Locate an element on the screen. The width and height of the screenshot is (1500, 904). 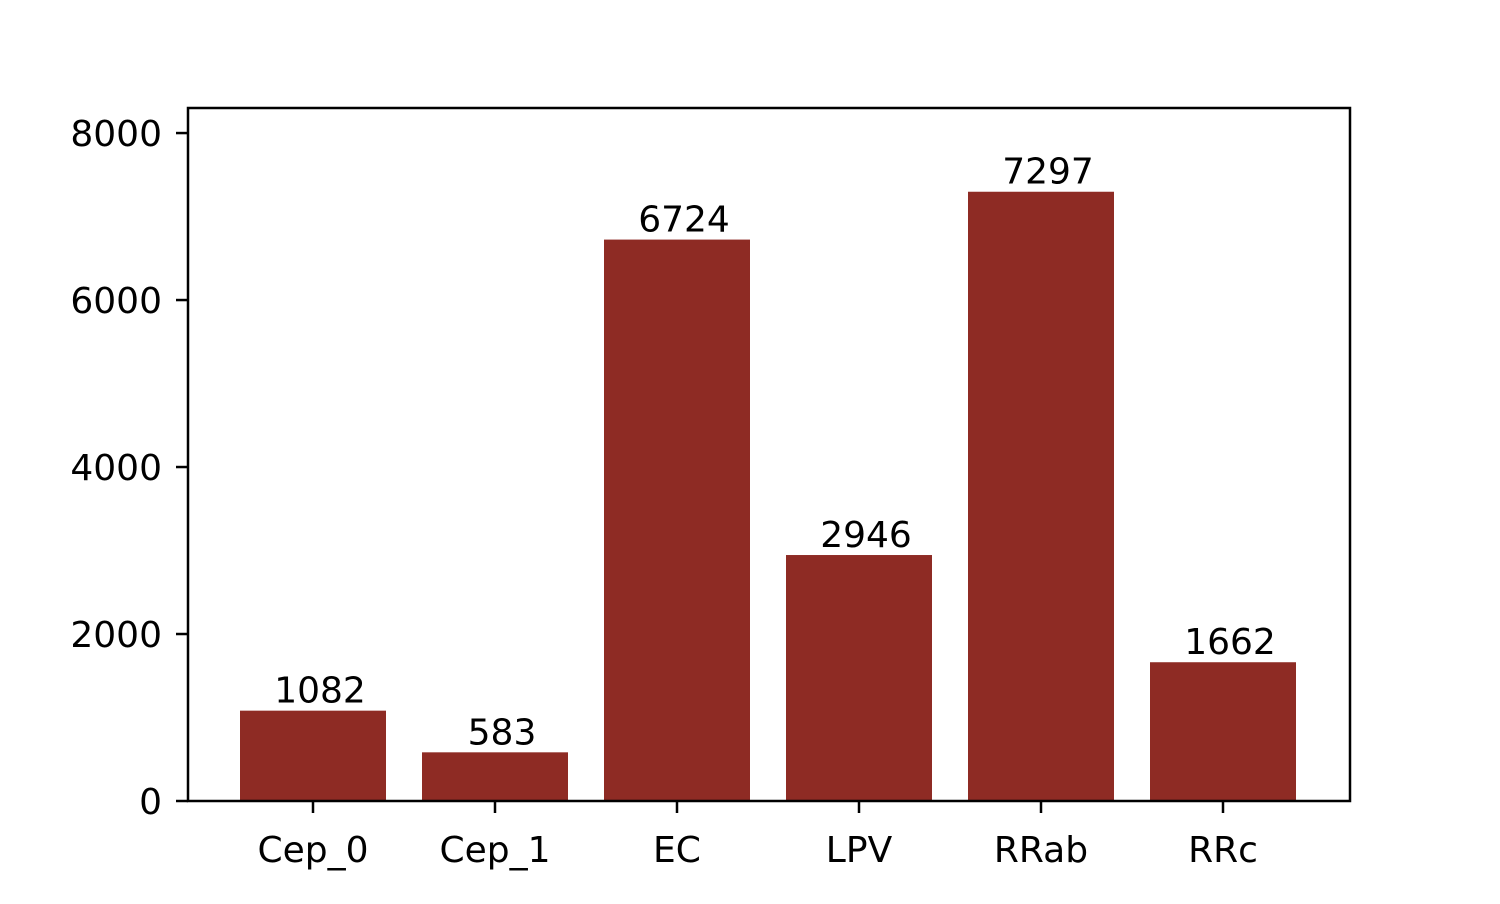
y-tick-label-0: 0 is located at coordinates (150, 802).